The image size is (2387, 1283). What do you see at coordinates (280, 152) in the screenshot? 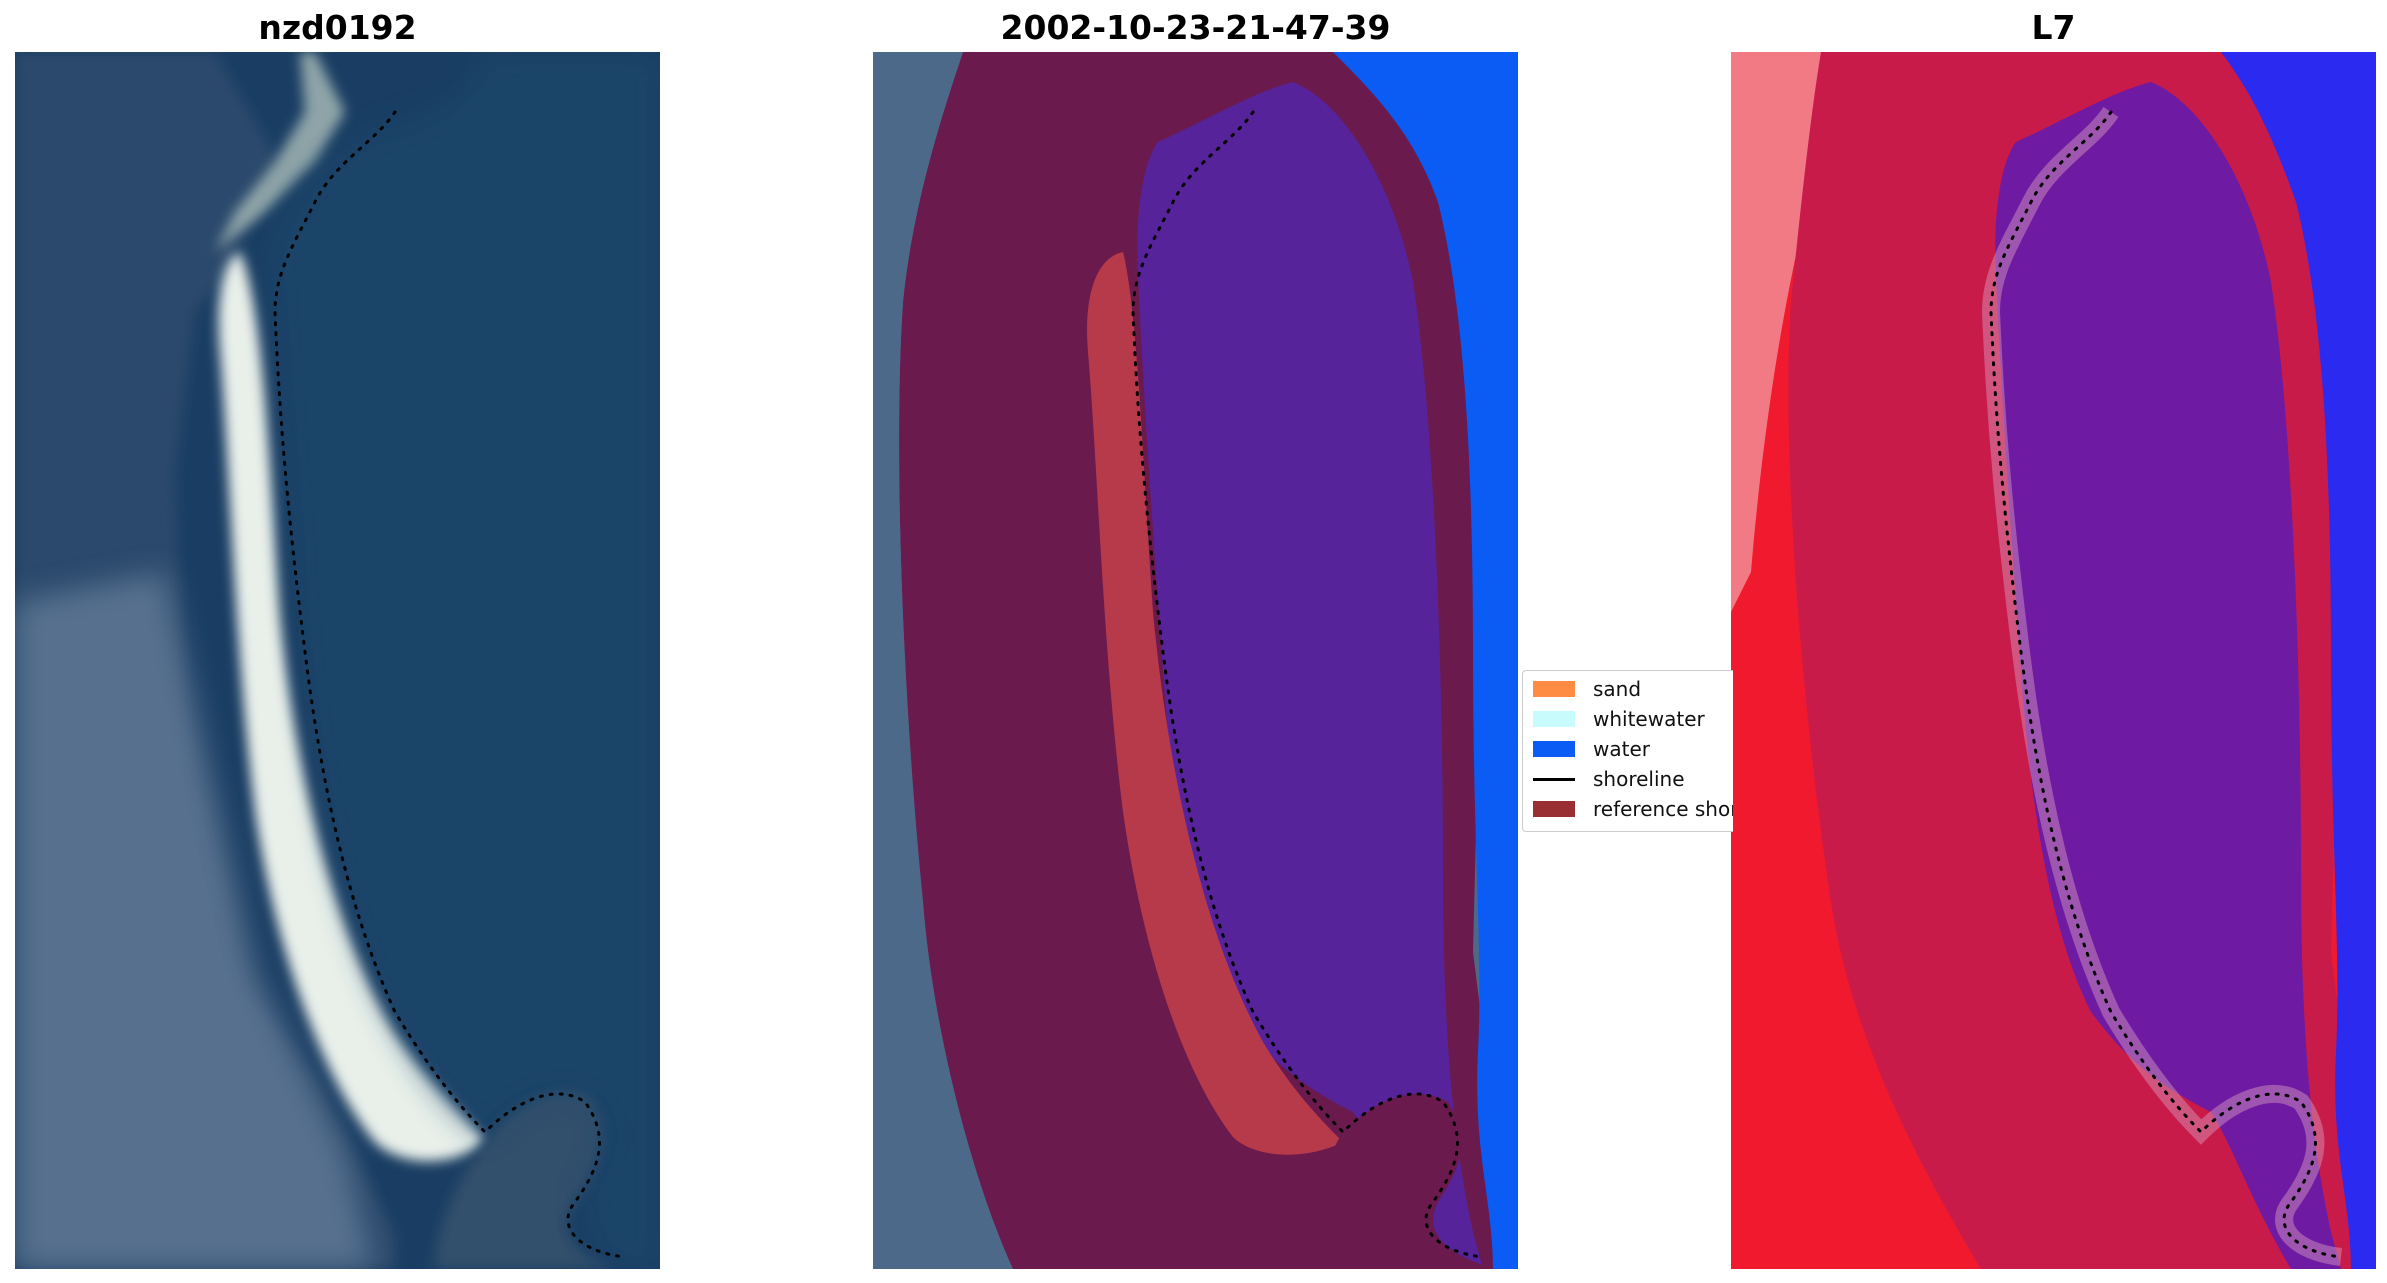
I see `rgb-sand-spit-north` at bounding box center [280, 152].